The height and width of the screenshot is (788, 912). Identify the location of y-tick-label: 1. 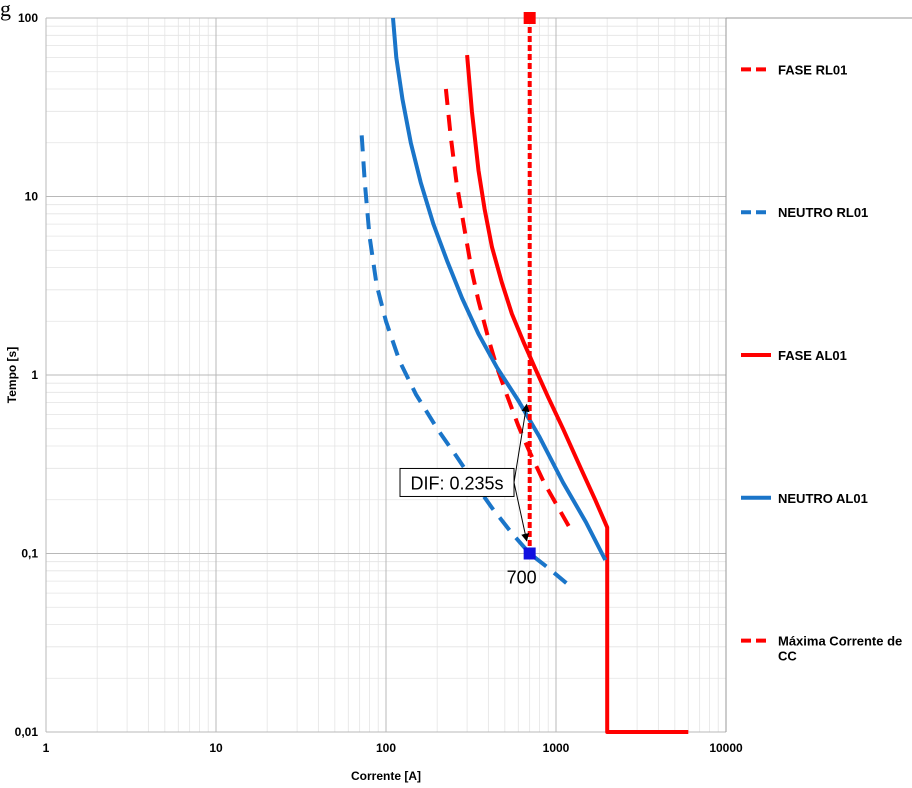
(34, 375).